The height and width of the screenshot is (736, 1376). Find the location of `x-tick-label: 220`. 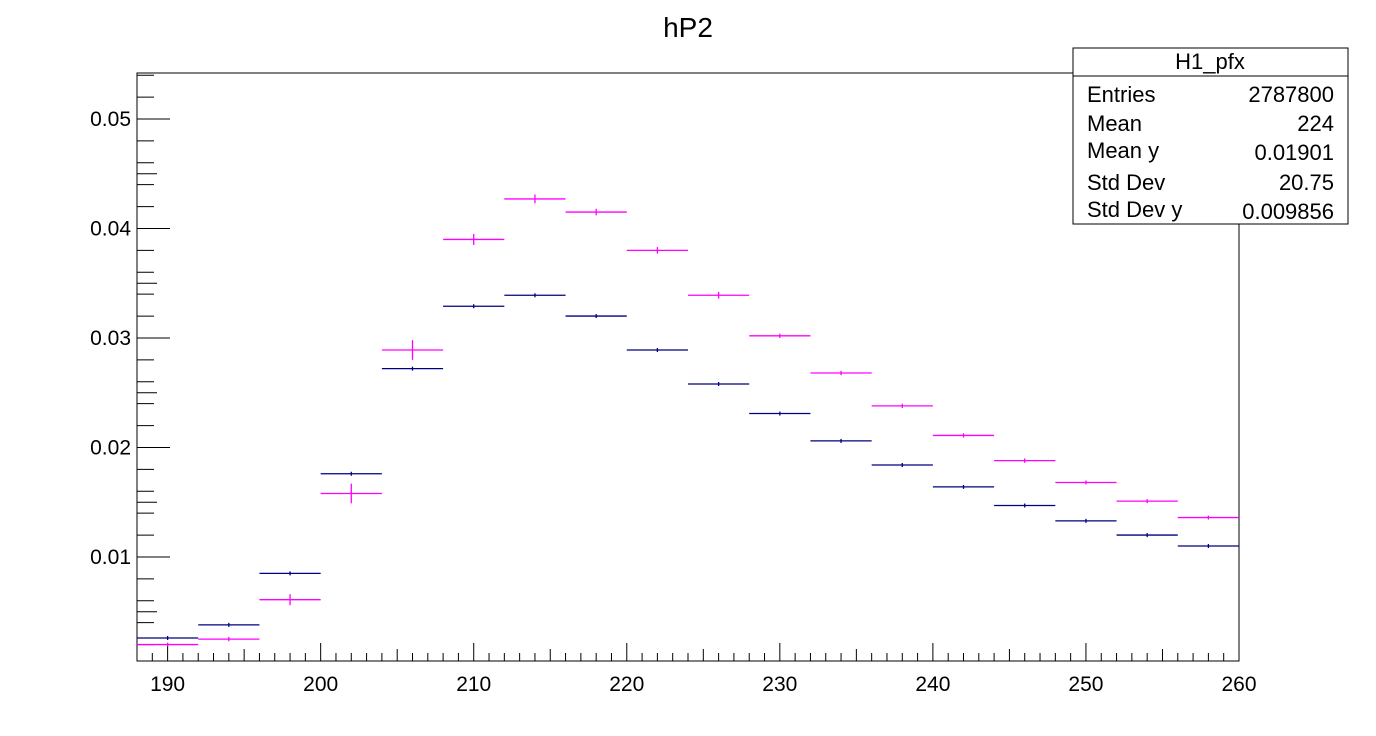

x-tick-label: 220 is located at coordinates (626, 684).